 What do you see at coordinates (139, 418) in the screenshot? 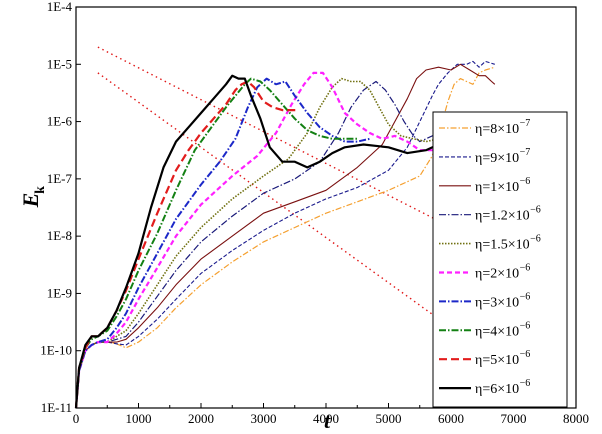
I see `x-tick-label: 1000` at bounding box center [139, 418].